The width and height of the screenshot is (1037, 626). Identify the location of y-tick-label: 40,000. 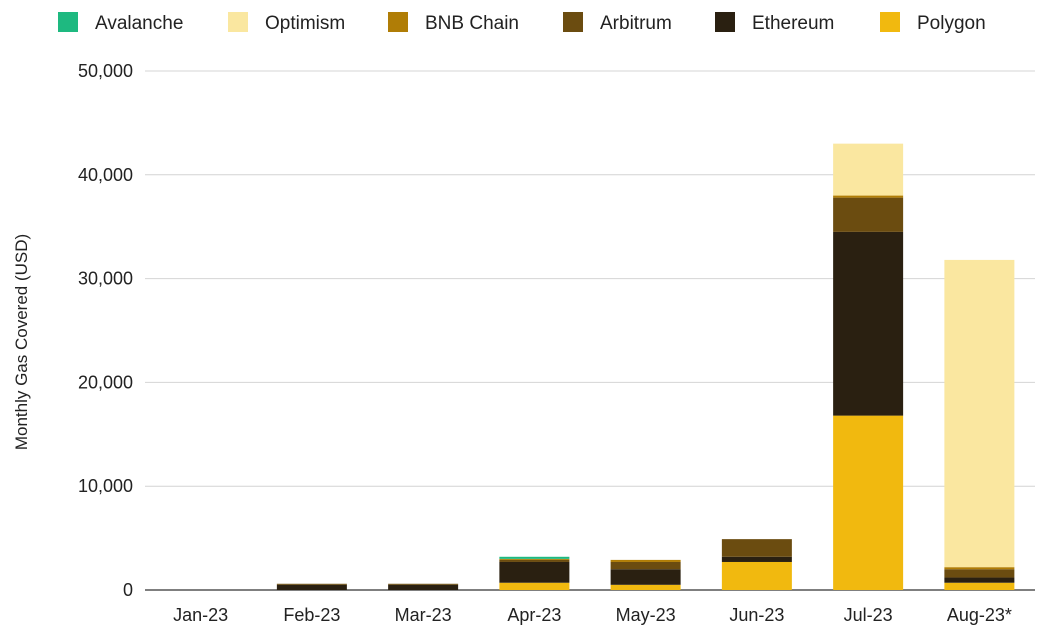
(105, 175).